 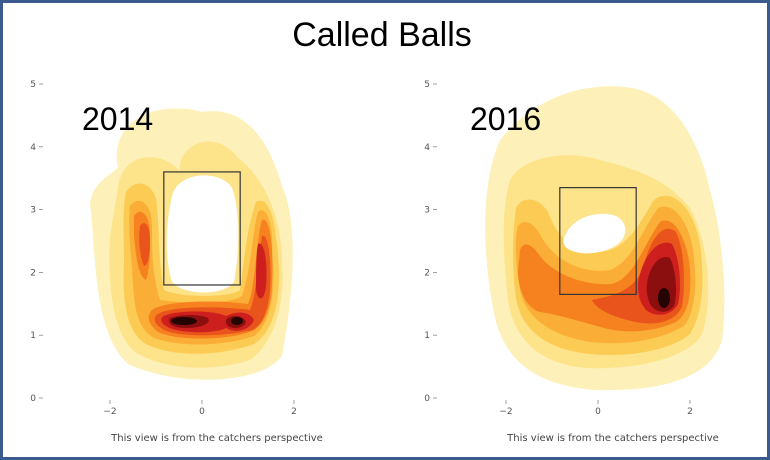 I want to click on panel-label: 2016, so click(x=505, y=119).